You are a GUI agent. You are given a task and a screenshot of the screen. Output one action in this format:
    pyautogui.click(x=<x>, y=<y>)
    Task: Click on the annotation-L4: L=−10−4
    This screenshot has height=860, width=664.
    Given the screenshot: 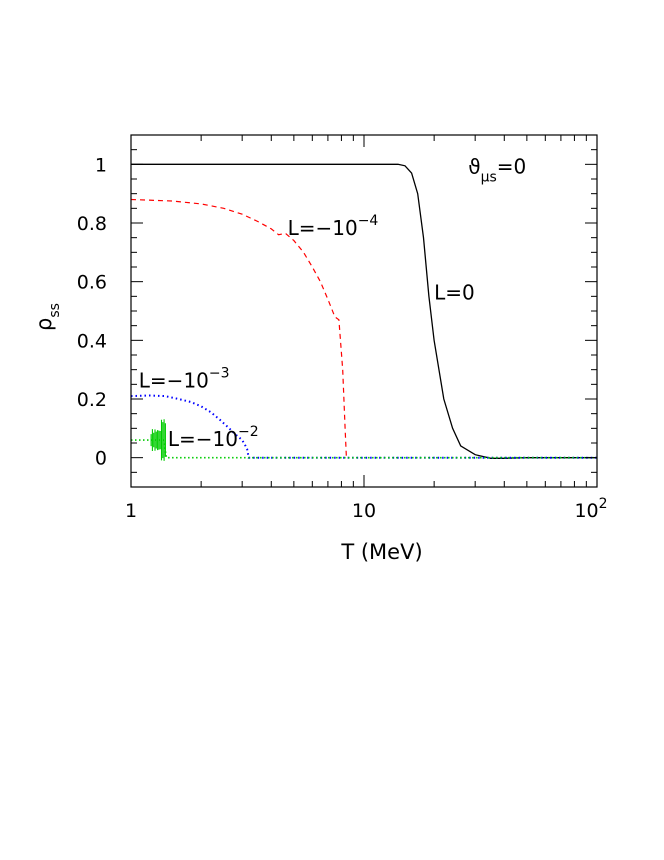 What is the action you would take?
    pyautogui.click(x=333, y=226)
    